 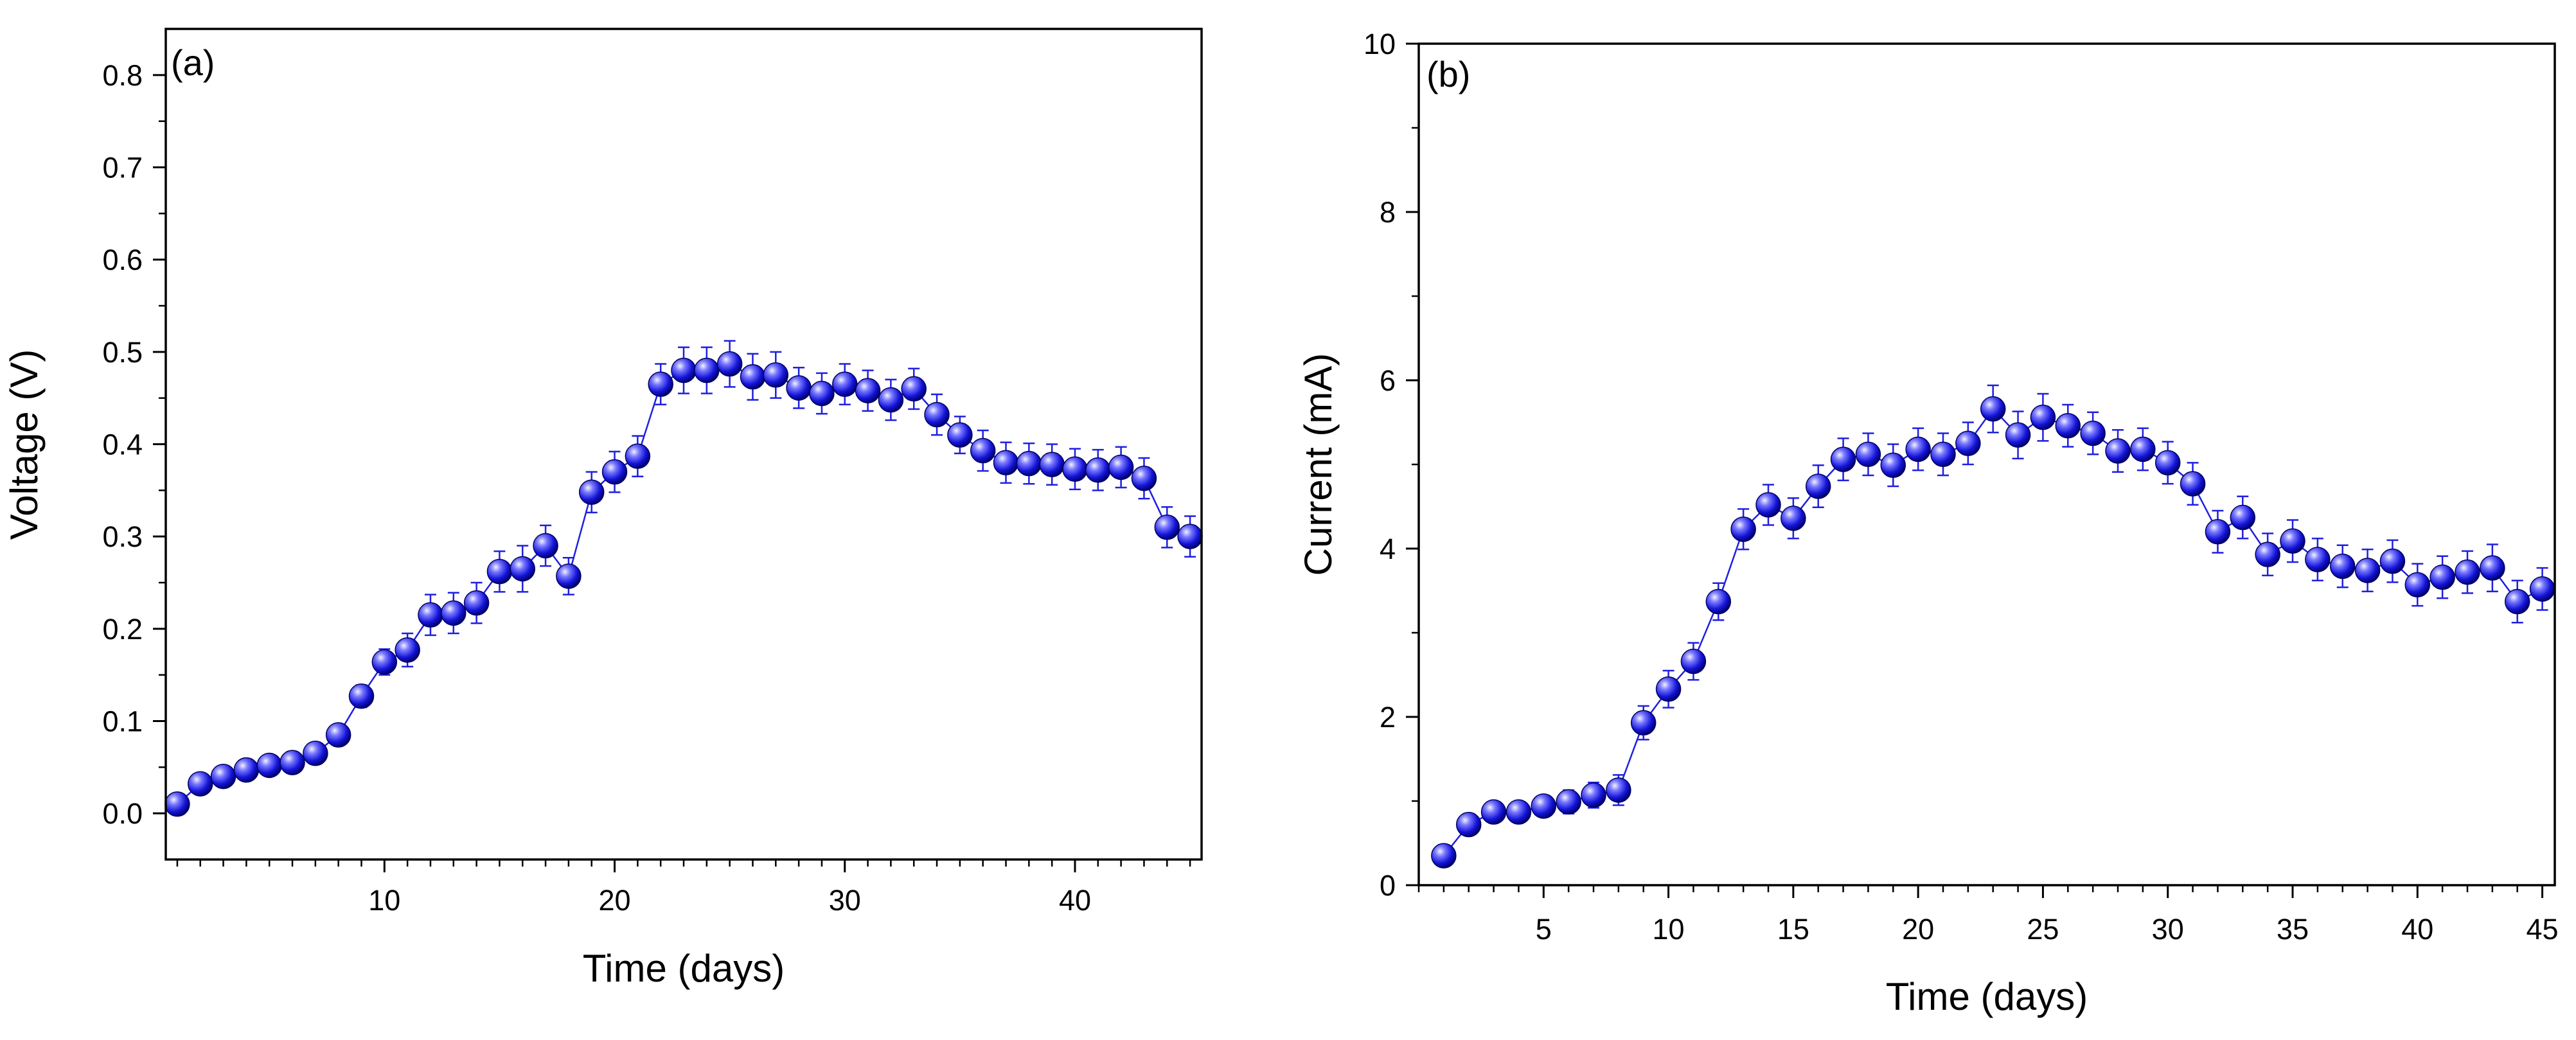 What do you see at coordinates (1388, 212) in the screenshot?
I see `y-tick-label: 8` at bounding box center [1388, 212].